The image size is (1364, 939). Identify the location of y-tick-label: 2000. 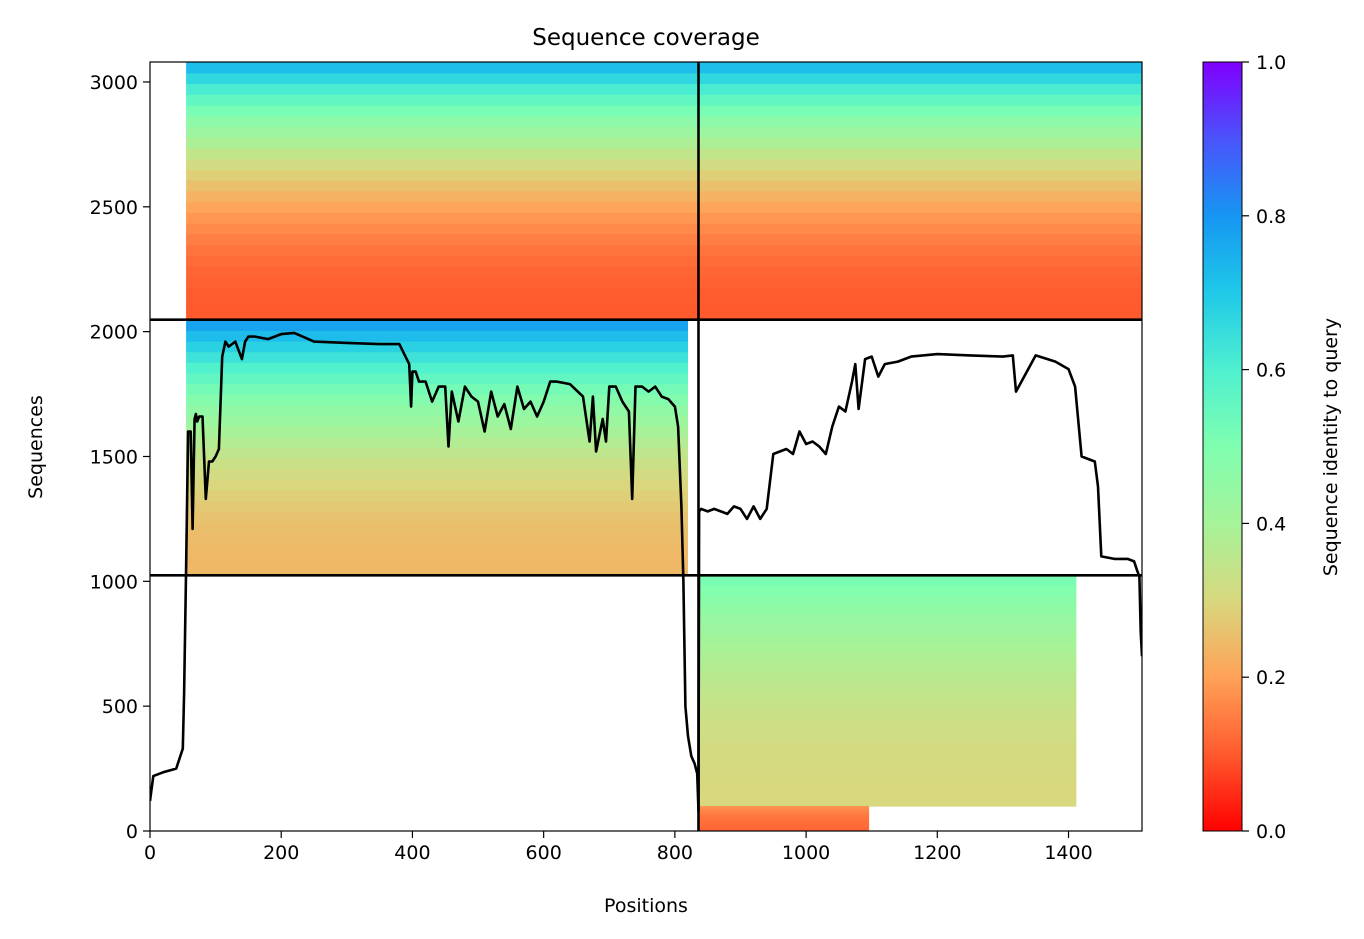
(114, 333).